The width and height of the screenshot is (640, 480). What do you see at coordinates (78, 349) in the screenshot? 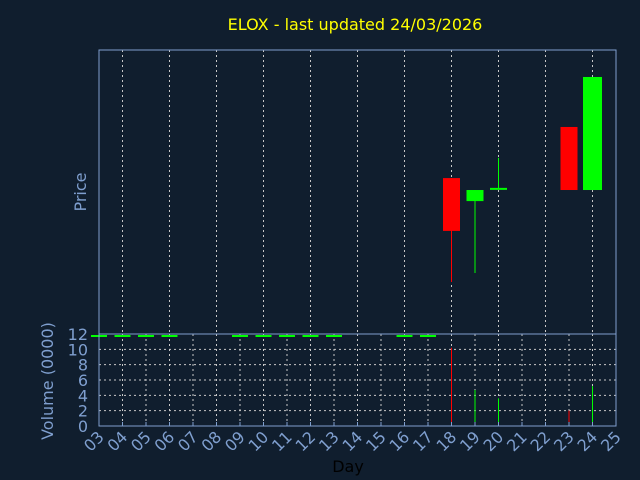
I see `y-tick-label: 10` at bounding box center [78, 349].